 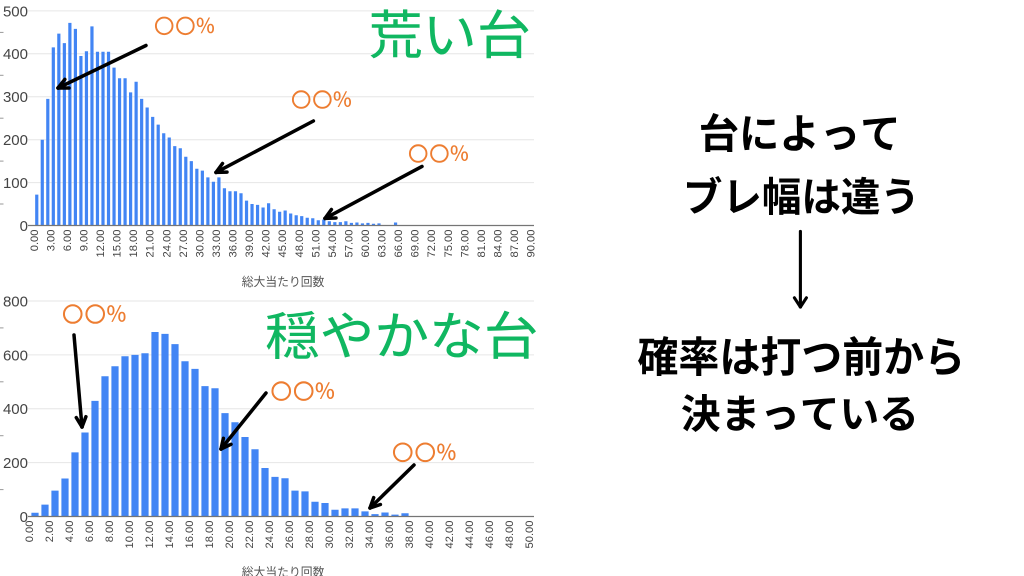 I want to click on svg-text: 27.00, so click(x=184, y=244).